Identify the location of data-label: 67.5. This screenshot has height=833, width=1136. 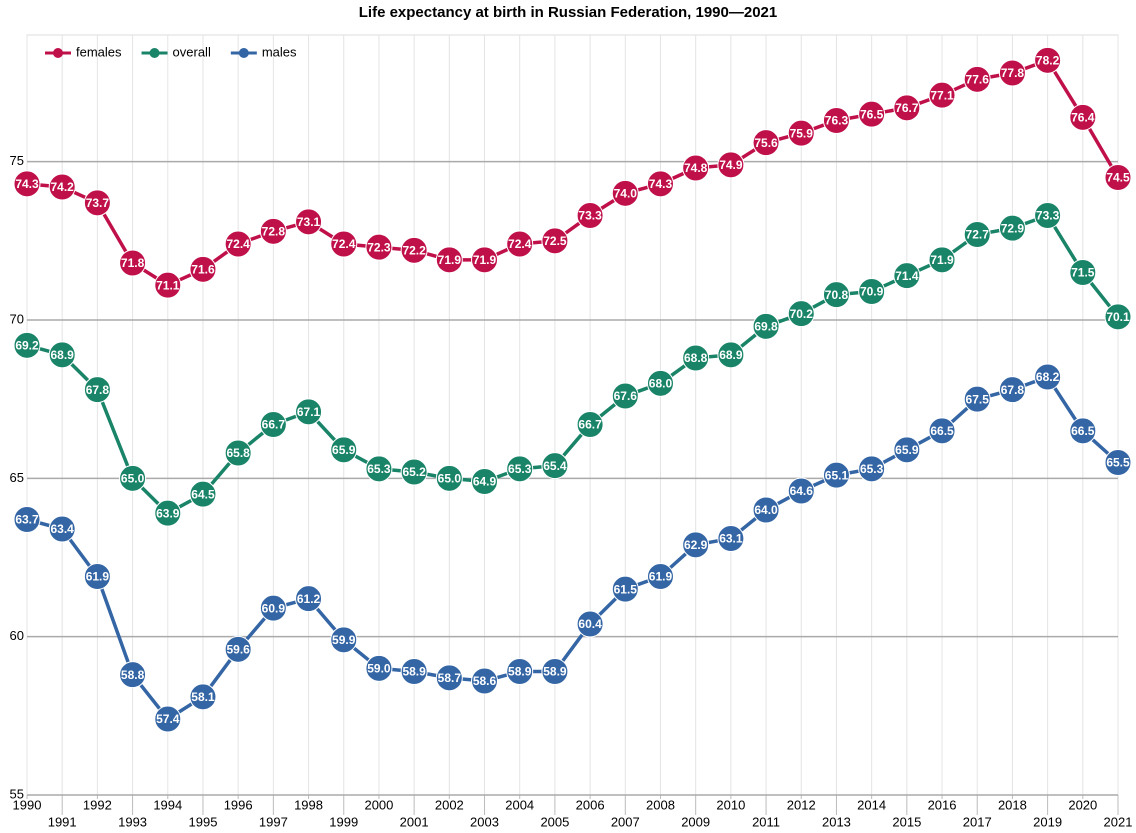
(978, 399).